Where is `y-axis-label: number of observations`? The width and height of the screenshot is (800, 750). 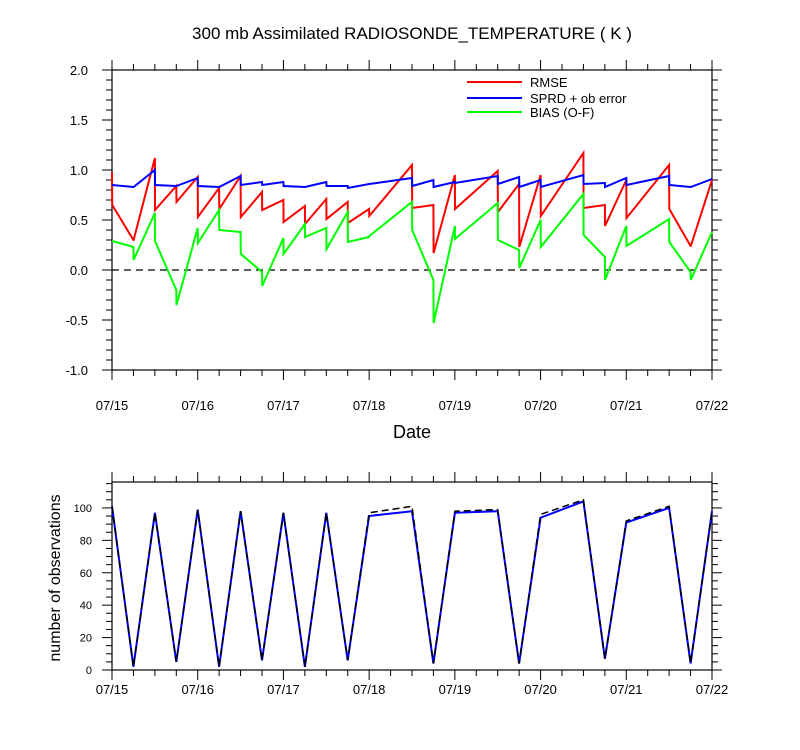
y-axis-label: number of observations is located at coordinates (55, 577).